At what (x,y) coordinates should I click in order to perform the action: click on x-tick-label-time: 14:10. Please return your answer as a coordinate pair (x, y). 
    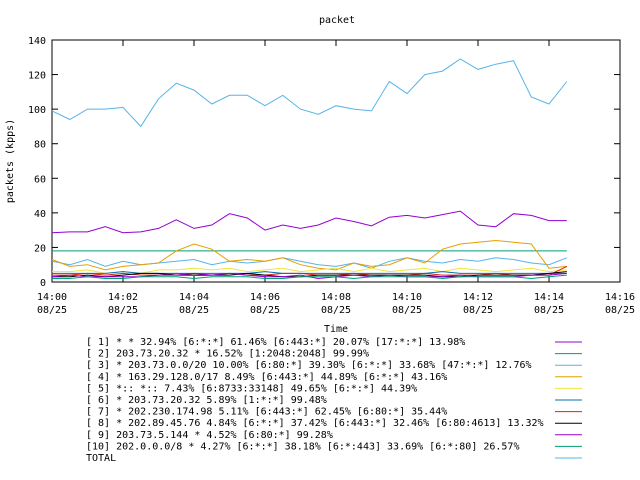
    Looking at the image, I should click on (407, 297).